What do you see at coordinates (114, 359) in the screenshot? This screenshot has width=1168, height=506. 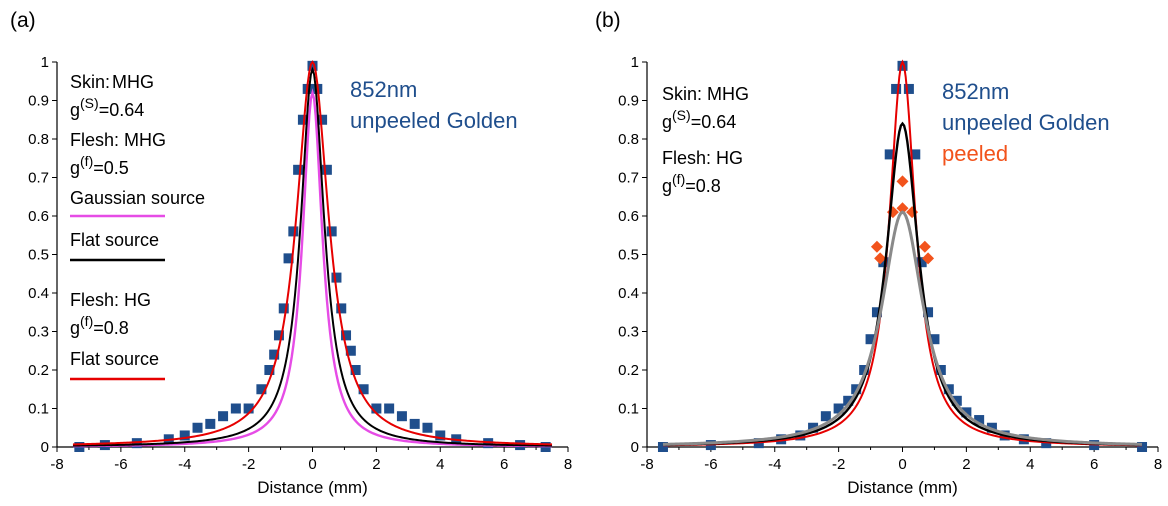 I see `legend-flat-red-label: Flat source` at bounding box center [114, 359].